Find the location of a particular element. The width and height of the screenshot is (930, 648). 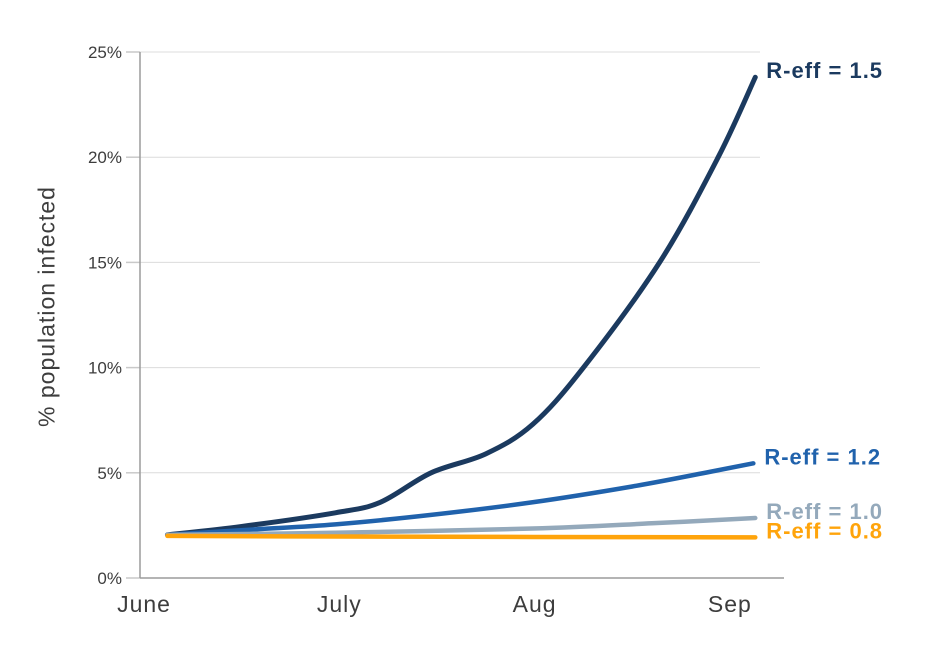

y-tick-label-15%: 15% is located at coordinates (105, 262).